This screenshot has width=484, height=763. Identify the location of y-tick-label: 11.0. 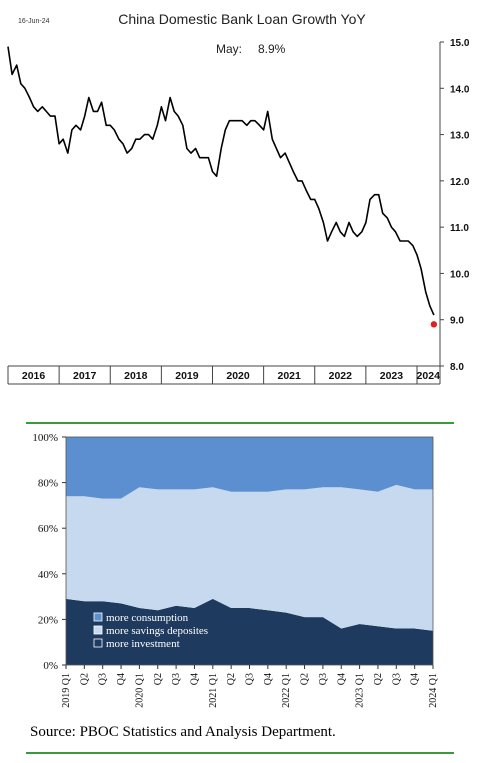
(459, 228).